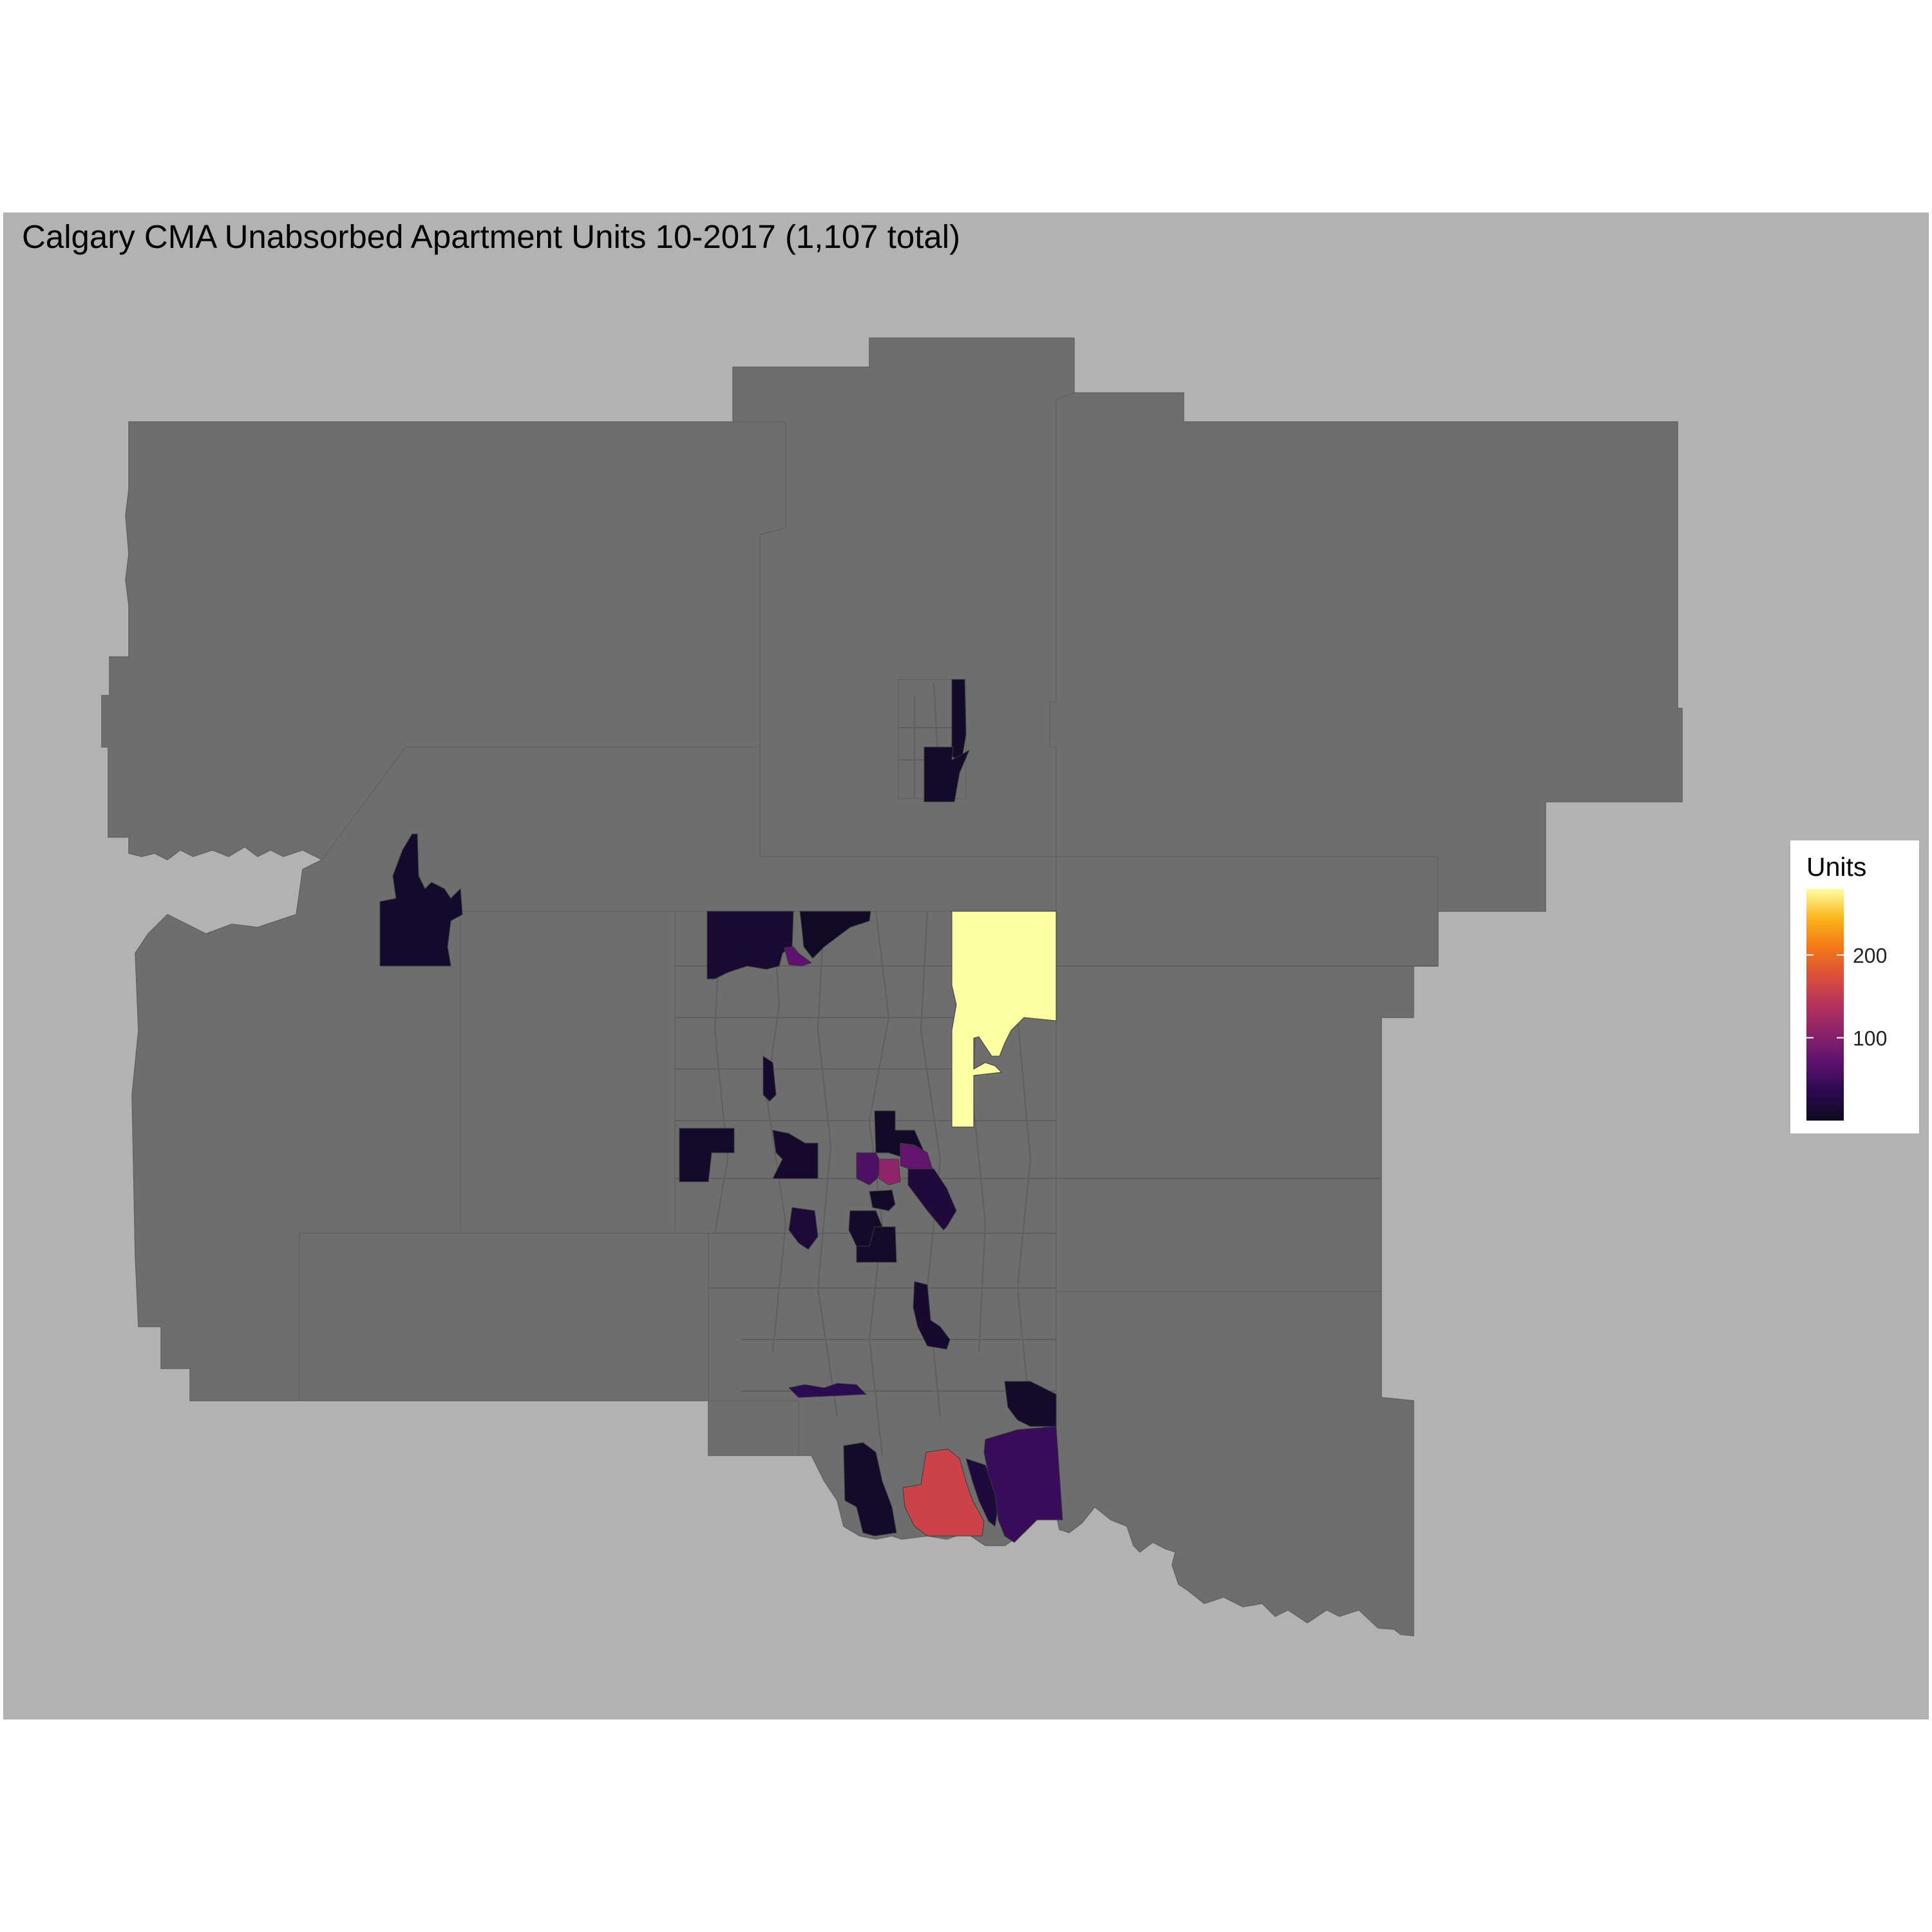 This screenshot has height=1932, width=1932. What do you see at coordinates (1004, 1019) in the screenshot?
I see `tract-northeast-large` at bounding box center [1004, 1019].